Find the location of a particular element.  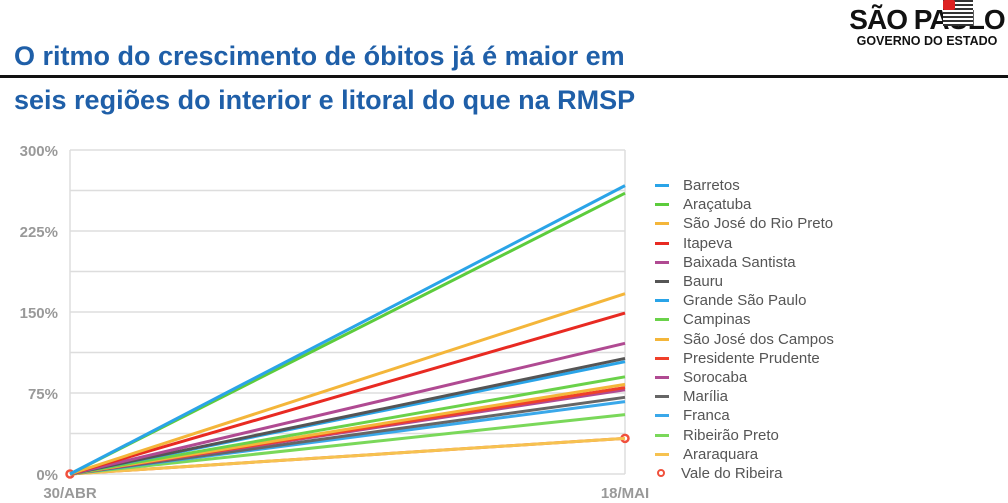

legend-item: Baixada Santista is located at coordinates (744, 262).